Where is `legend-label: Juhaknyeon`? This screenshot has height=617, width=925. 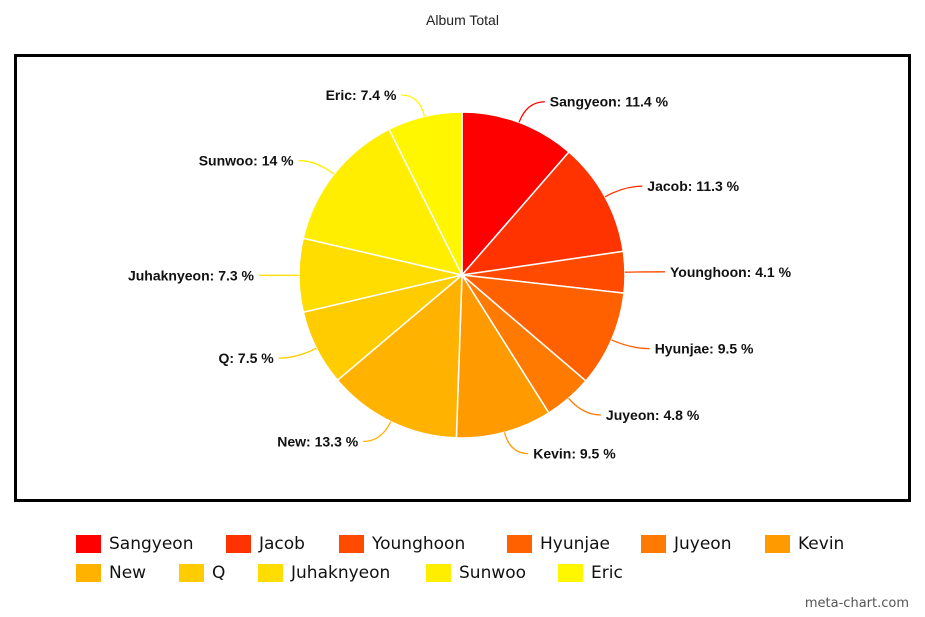
legend-label: Juhaknyeon is located at coordinates (341, 572).